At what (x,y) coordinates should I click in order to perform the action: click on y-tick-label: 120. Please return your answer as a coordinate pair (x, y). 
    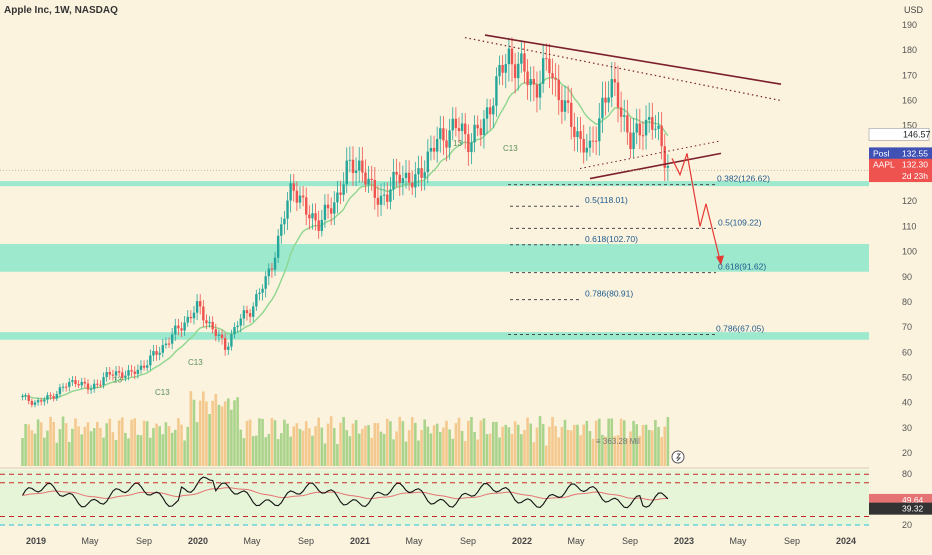
    Looking at the image, I should click on (909, 201).